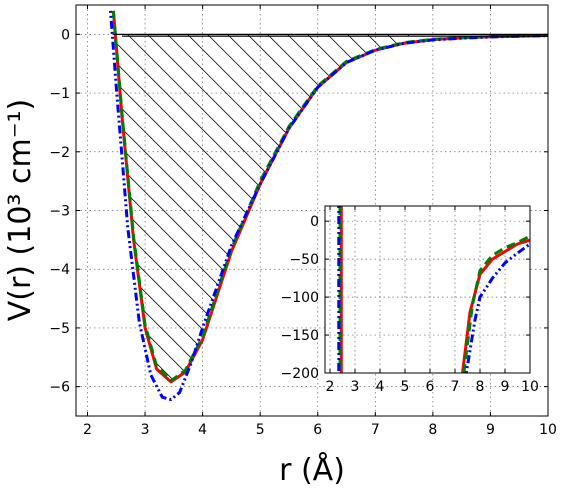 This screenshot has height=490, width=566. I want to click on inset-xtick-label-7: 9, so click(505, 387).